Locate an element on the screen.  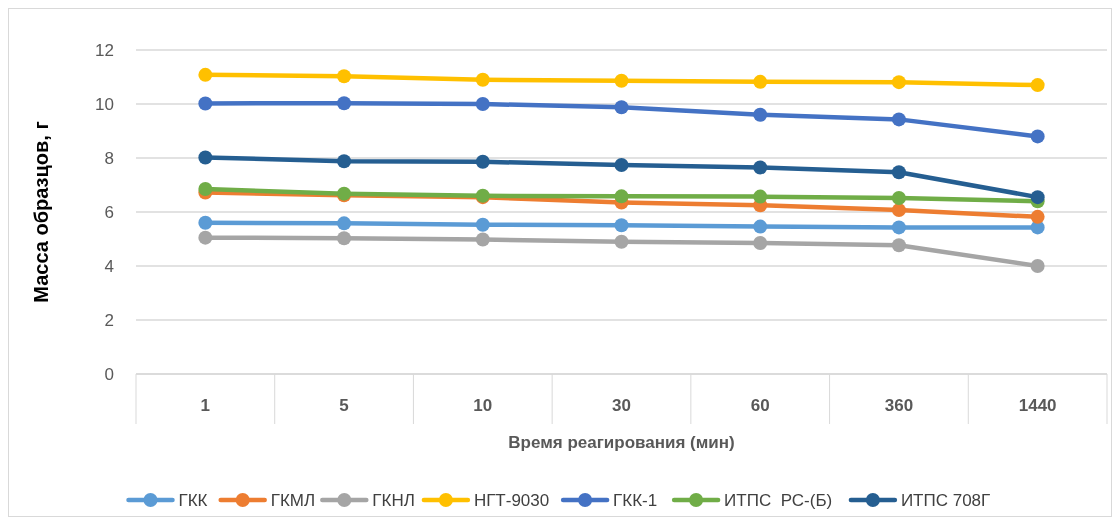
legend-label: ИТПС 708Г is located at coordinates (945, 500).